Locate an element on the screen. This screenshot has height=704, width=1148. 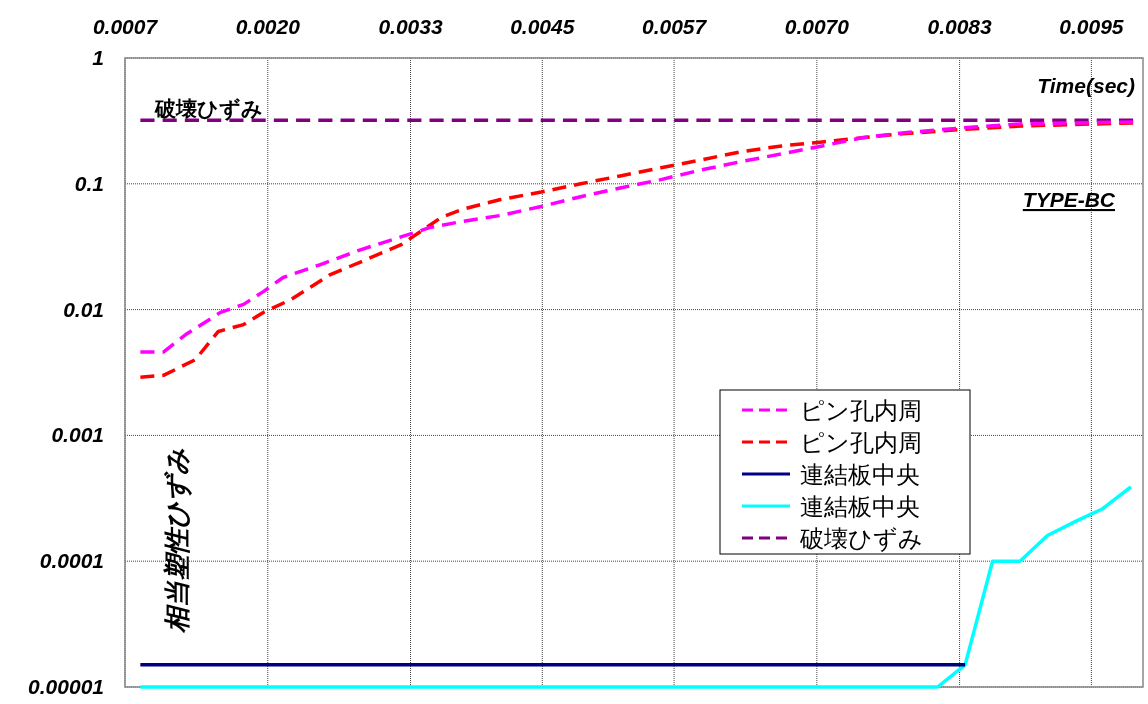
x-axis-title: Time(sec) is located at coordinates (1086, 85).